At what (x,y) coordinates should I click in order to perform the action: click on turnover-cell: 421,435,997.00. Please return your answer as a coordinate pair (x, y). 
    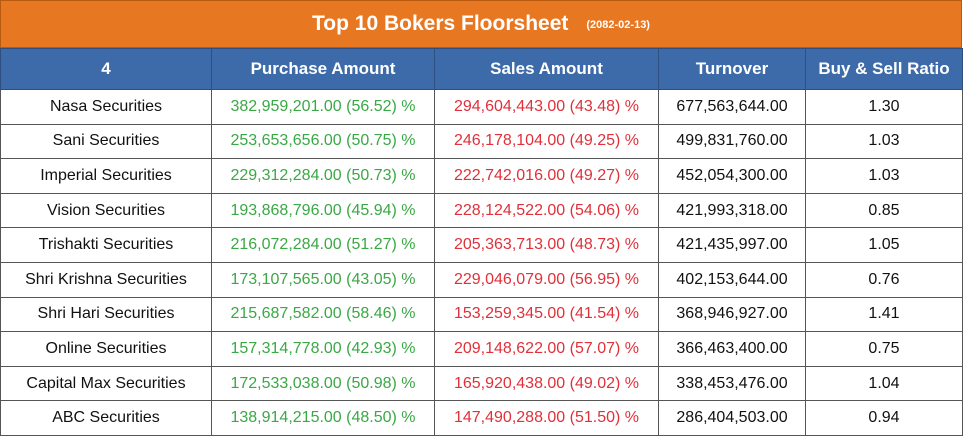
    Looking at the image, I should click on (732, 245).